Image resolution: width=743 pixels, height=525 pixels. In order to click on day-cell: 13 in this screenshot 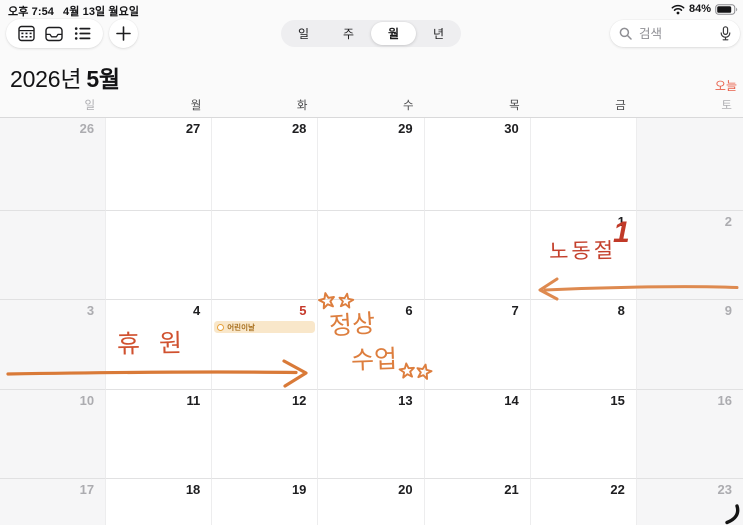, I will do `click(371, 434)`.